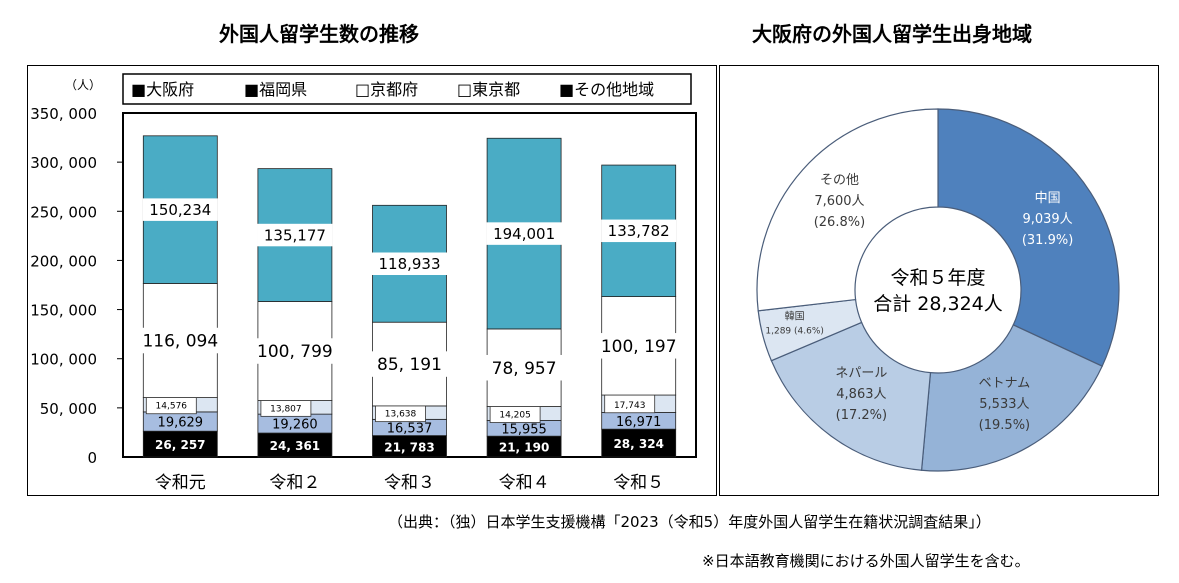 This screenshot has height=583, width=1179. What do you see at coordinates (524, 483) in the screenshot?
I see `x-tick-label: 令和４` at bounding box center [524, 483].